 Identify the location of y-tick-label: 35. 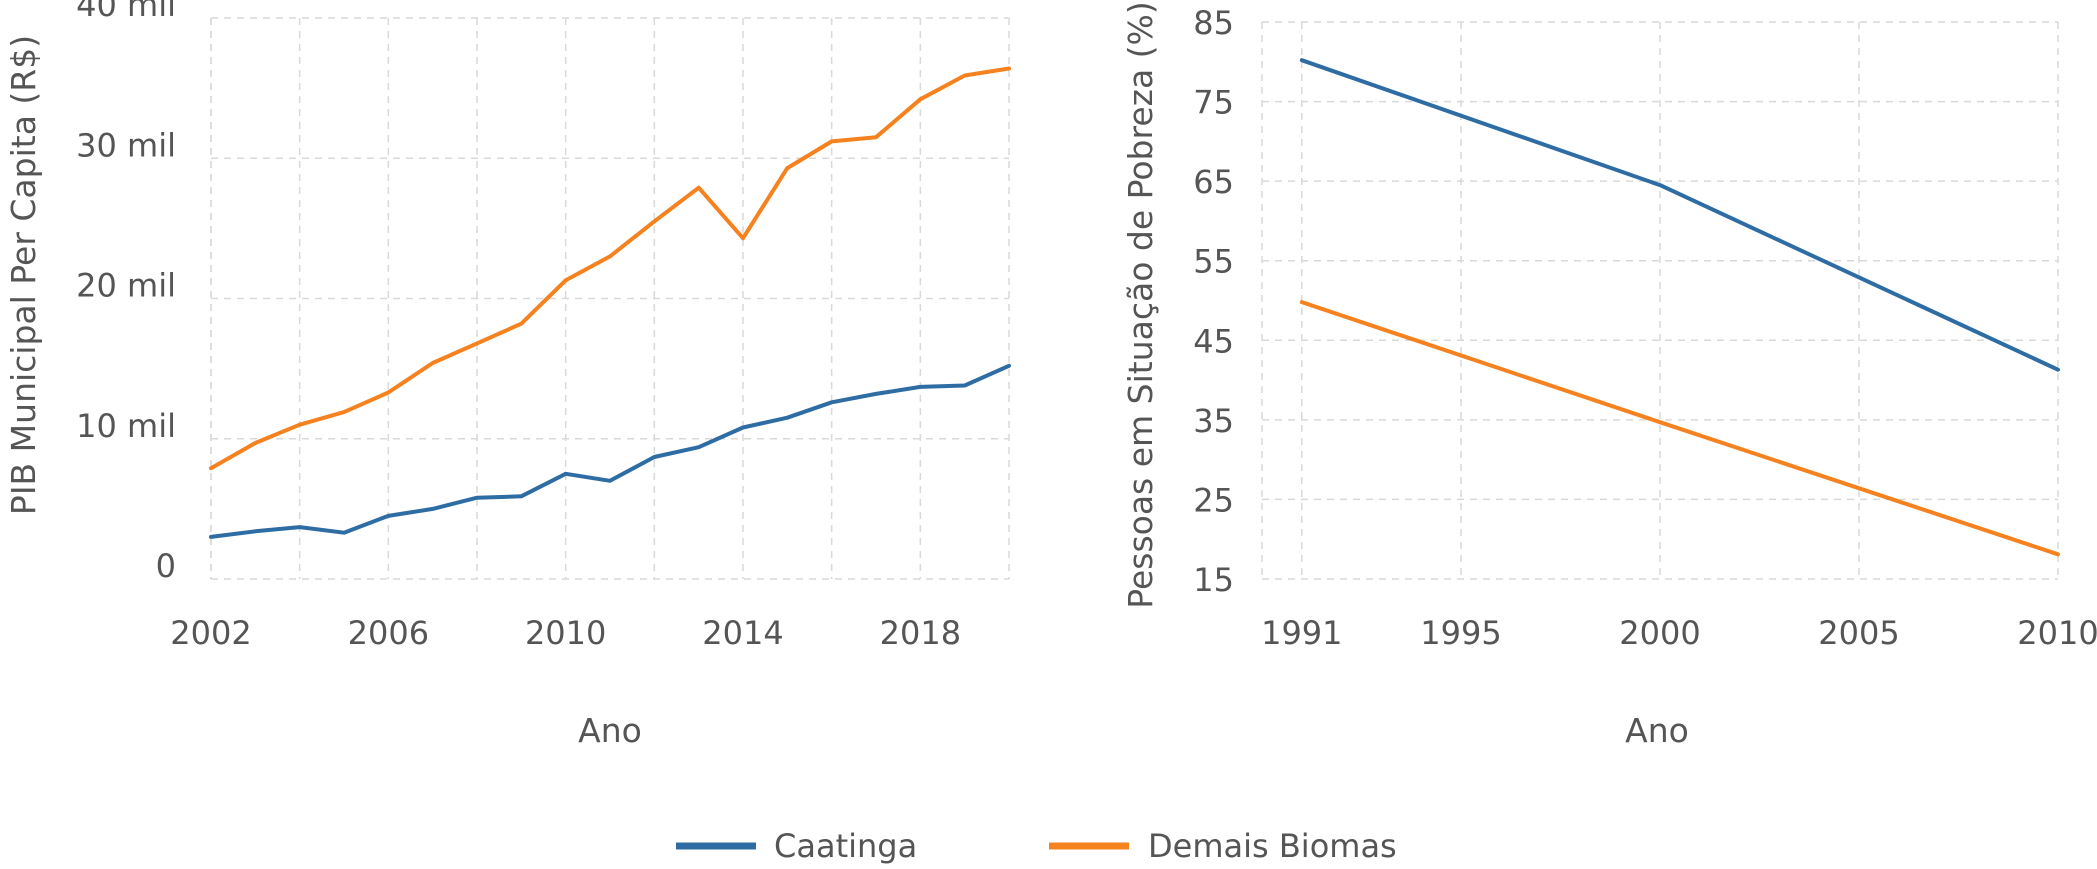
(1213, 421).